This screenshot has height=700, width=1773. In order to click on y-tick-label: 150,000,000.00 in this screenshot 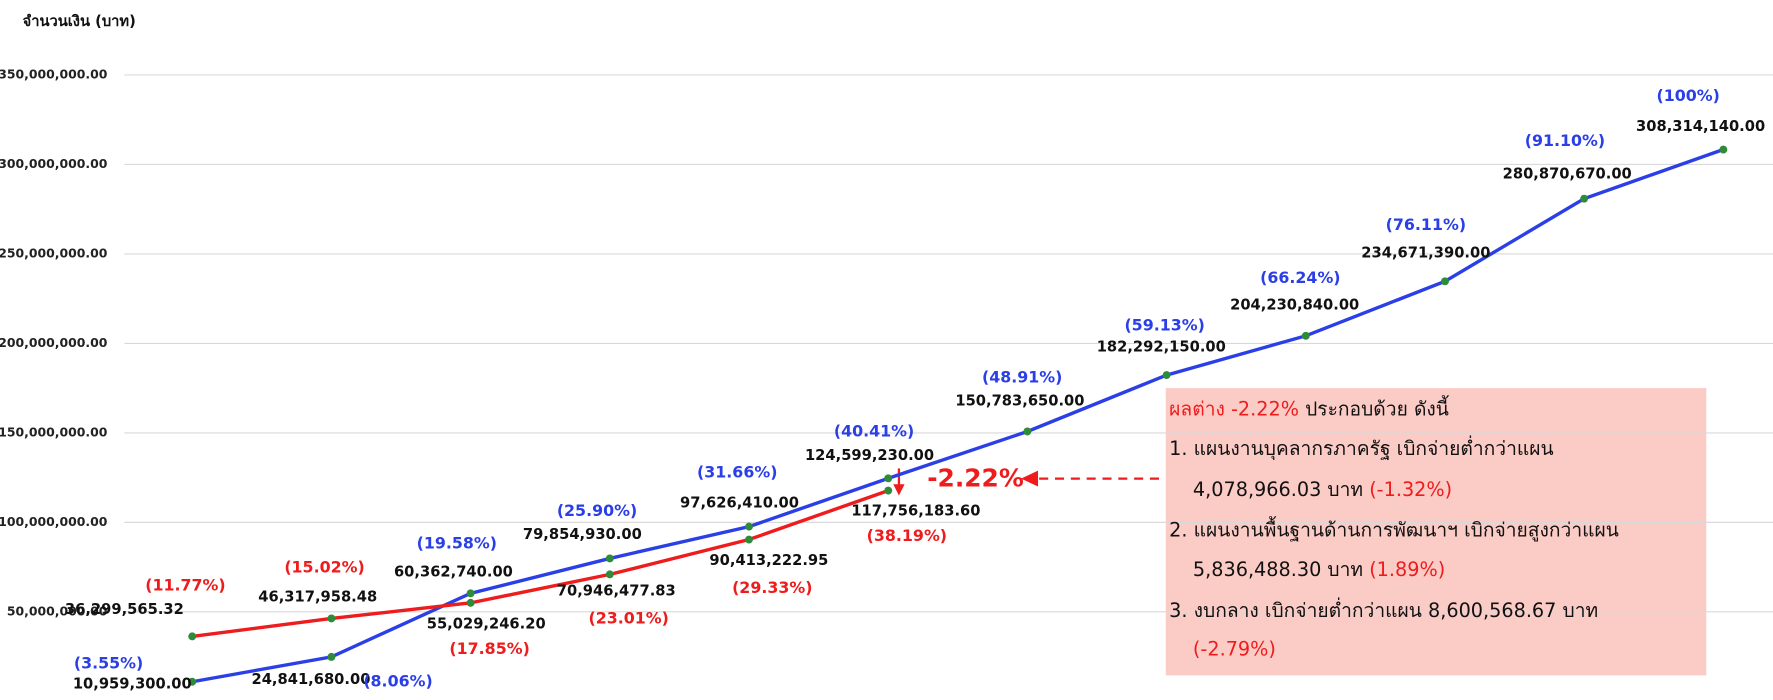, I will do `click(54, 431)`.